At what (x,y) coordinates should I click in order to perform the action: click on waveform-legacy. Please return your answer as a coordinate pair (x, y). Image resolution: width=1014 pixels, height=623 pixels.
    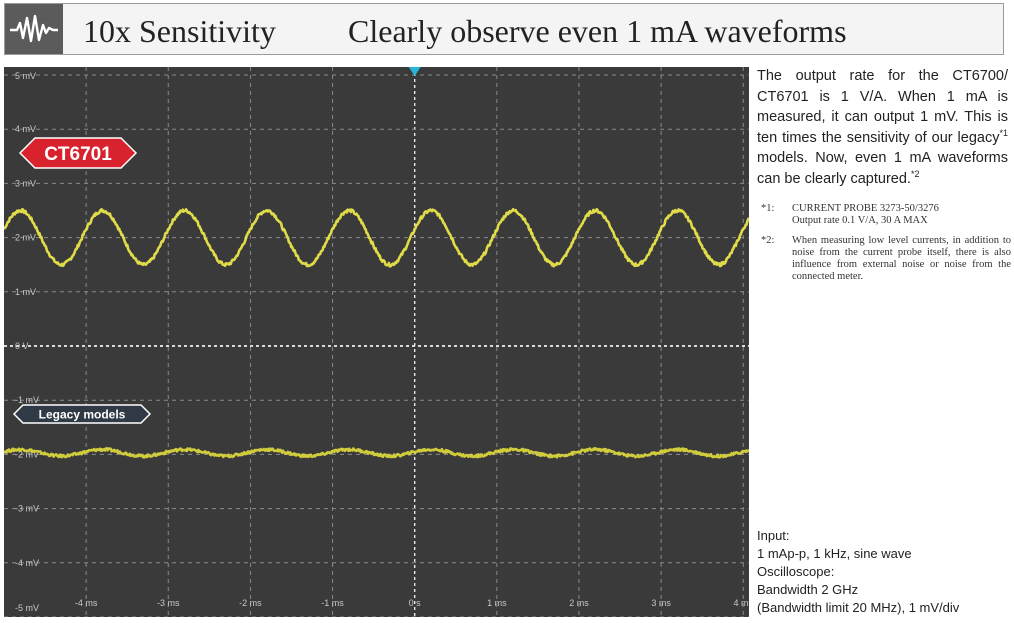
    Looking at the image, I should click on (376, 452).